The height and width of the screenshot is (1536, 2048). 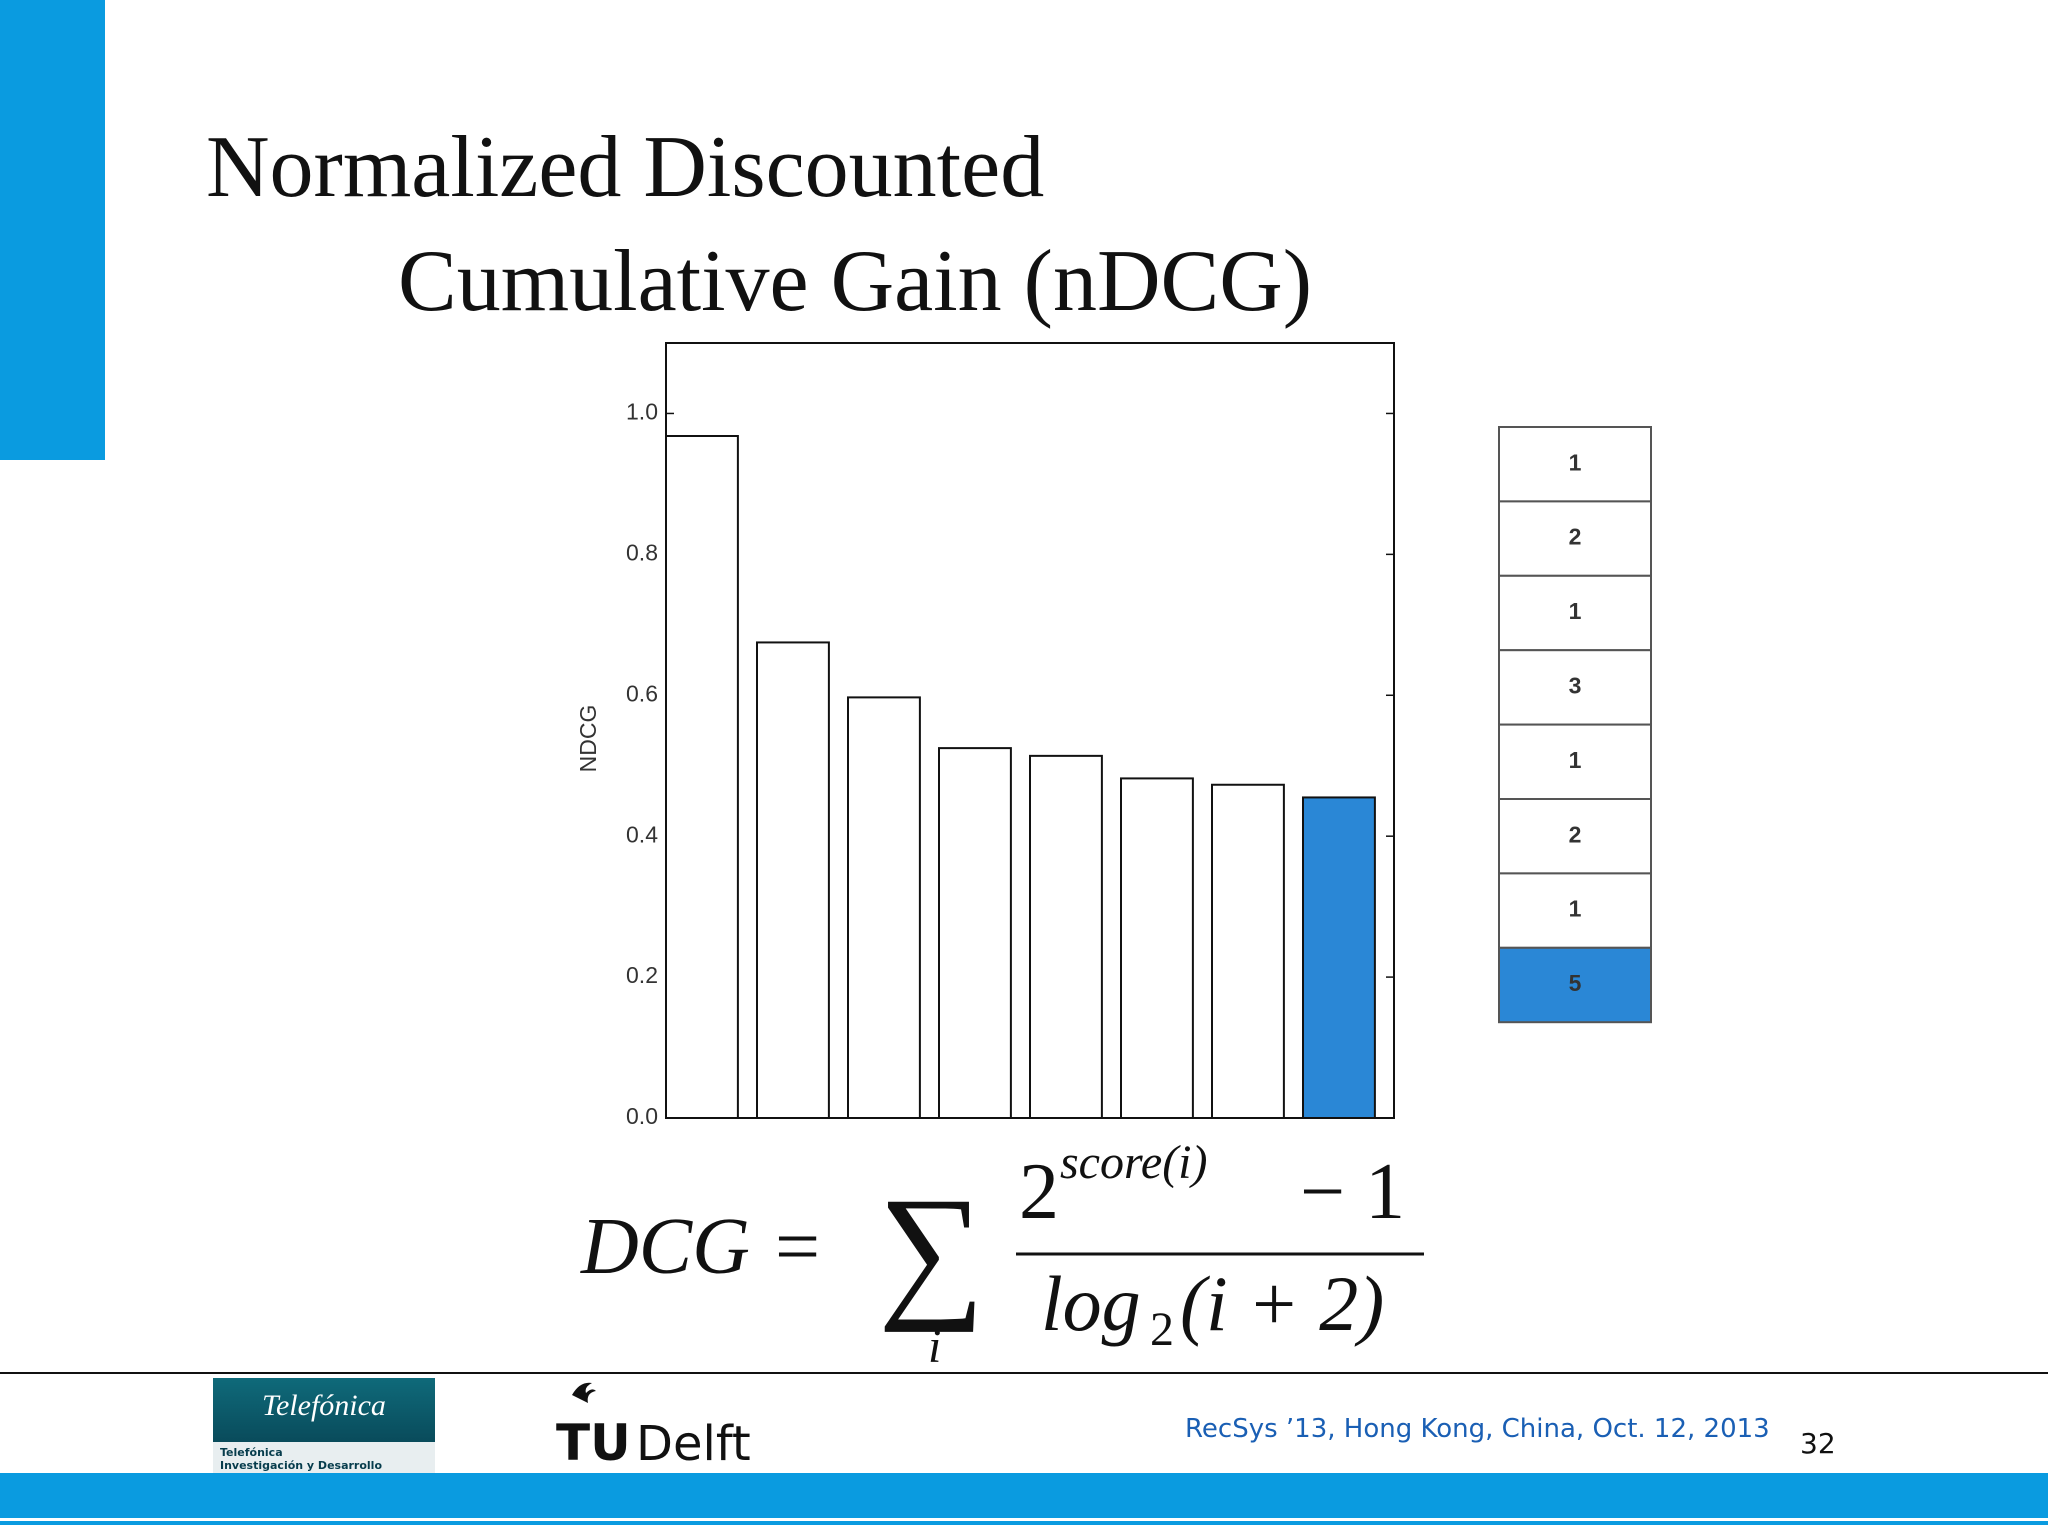 I want to click on tu-logo: TU, so click(x=593, y=1443).